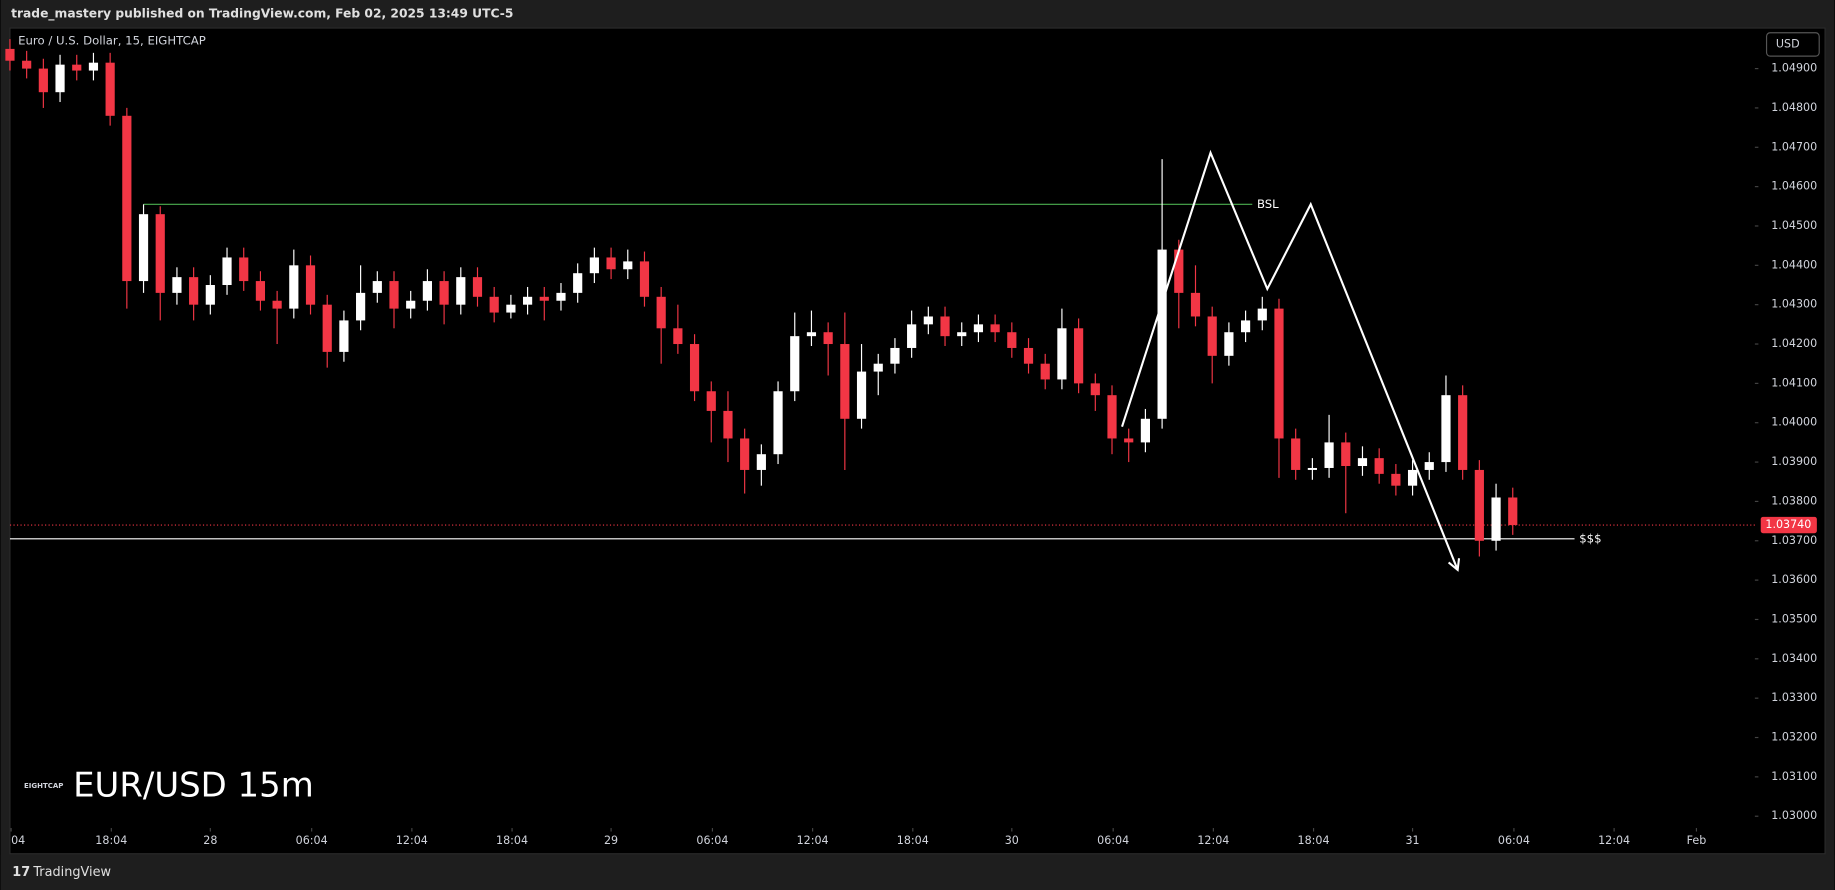  I want to click on broker-logo: EIGHTCAP, so click(43, 785).